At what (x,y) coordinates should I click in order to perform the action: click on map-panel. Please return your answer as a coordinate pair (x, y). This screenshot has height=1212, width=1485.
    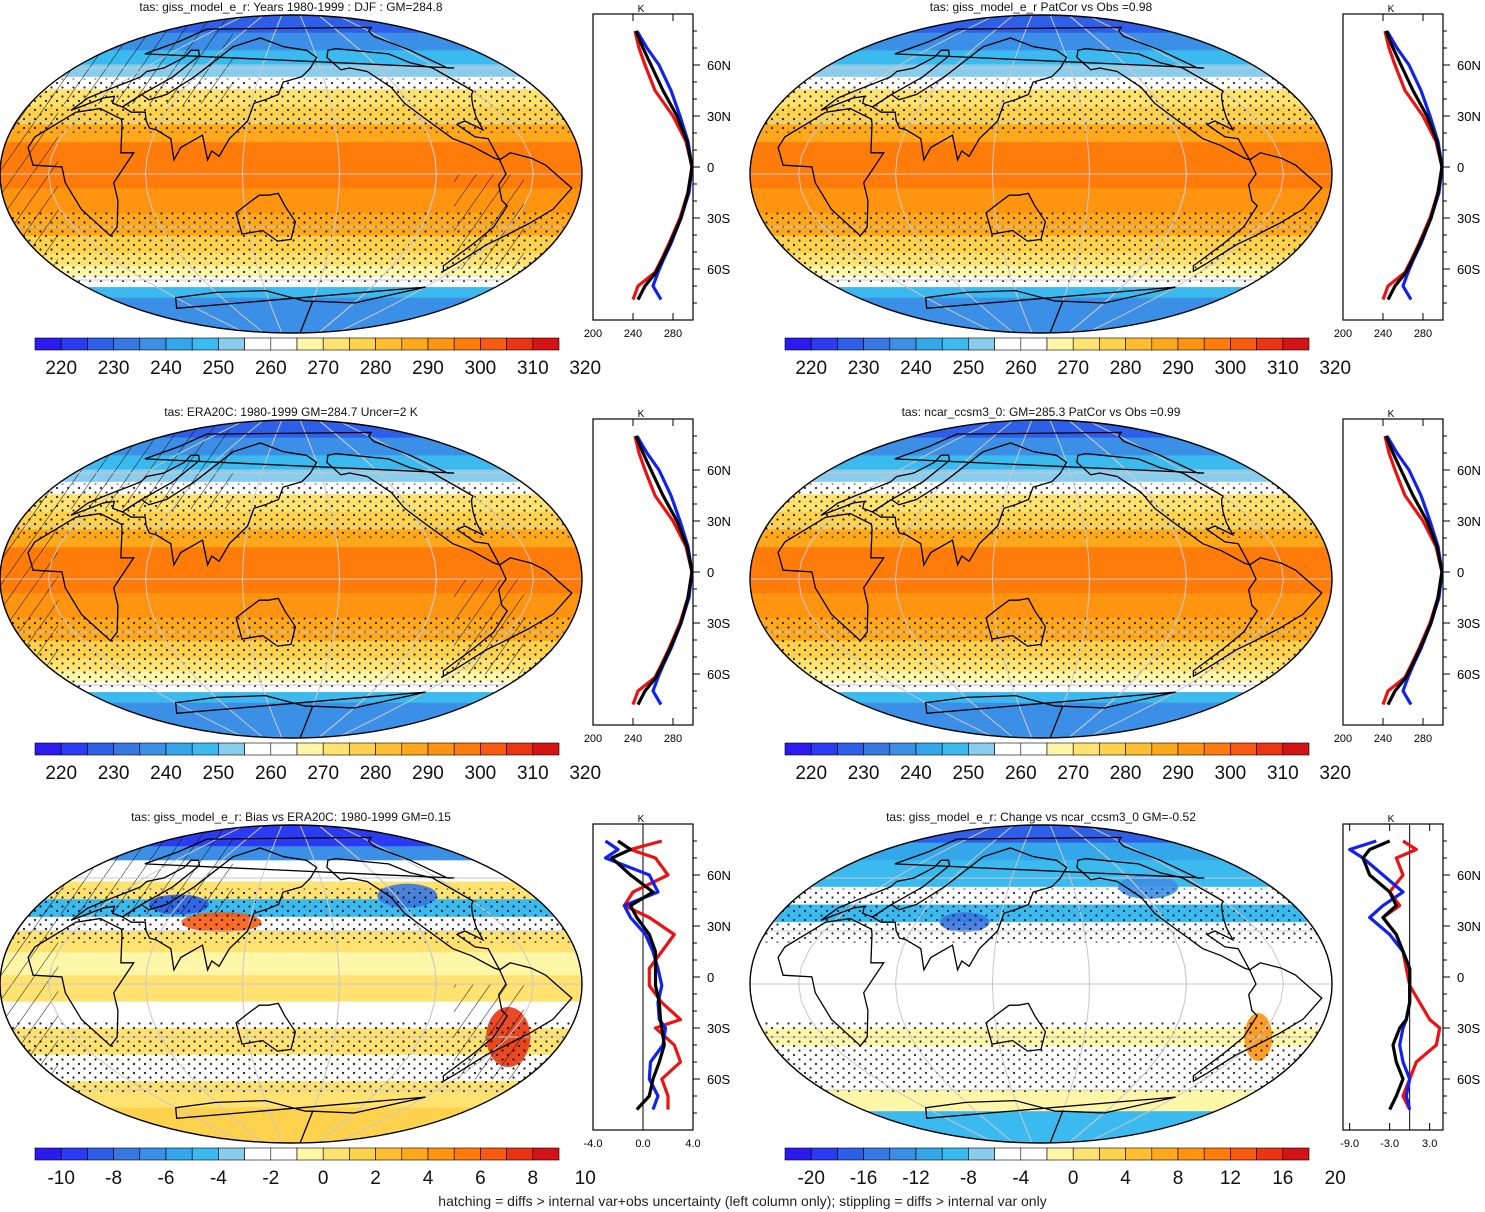
    Looking at the image, I should click on (291, 984).